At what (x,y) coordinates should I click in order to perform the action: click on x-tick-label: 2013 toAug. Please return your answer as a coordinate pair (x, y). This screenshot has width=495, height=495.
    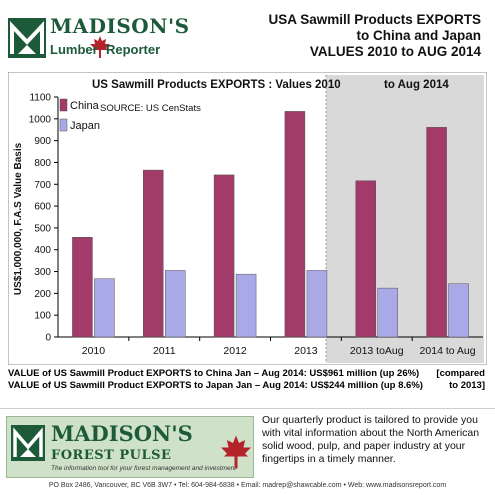
    Looking at the image, I should click on (377, 351).